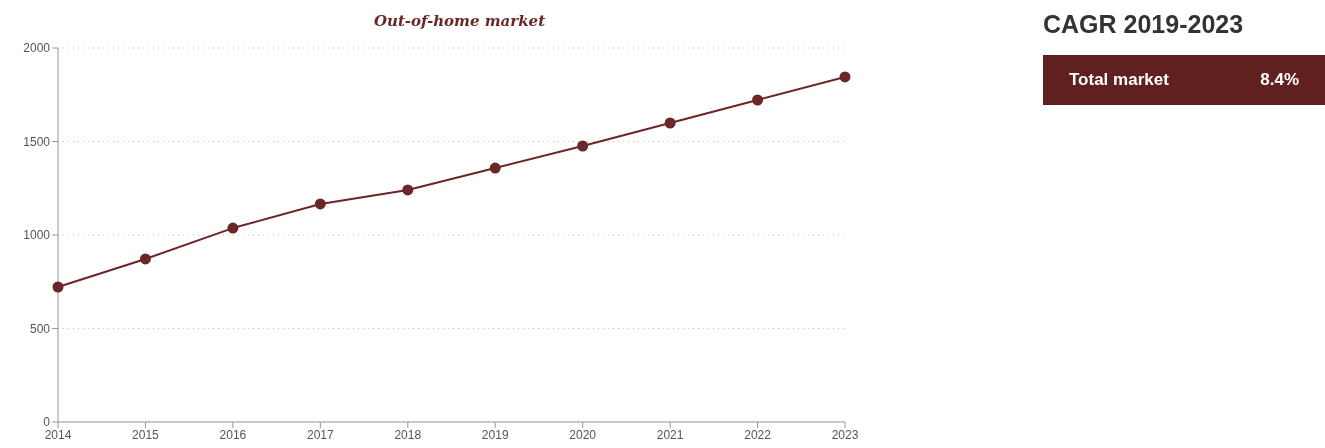 This screenshot has width=1325, height=448. What do you see at coordinates (583, 434) in the screenshot?
I see `x-tick-label: 2020` at bounding box center [583, 434].